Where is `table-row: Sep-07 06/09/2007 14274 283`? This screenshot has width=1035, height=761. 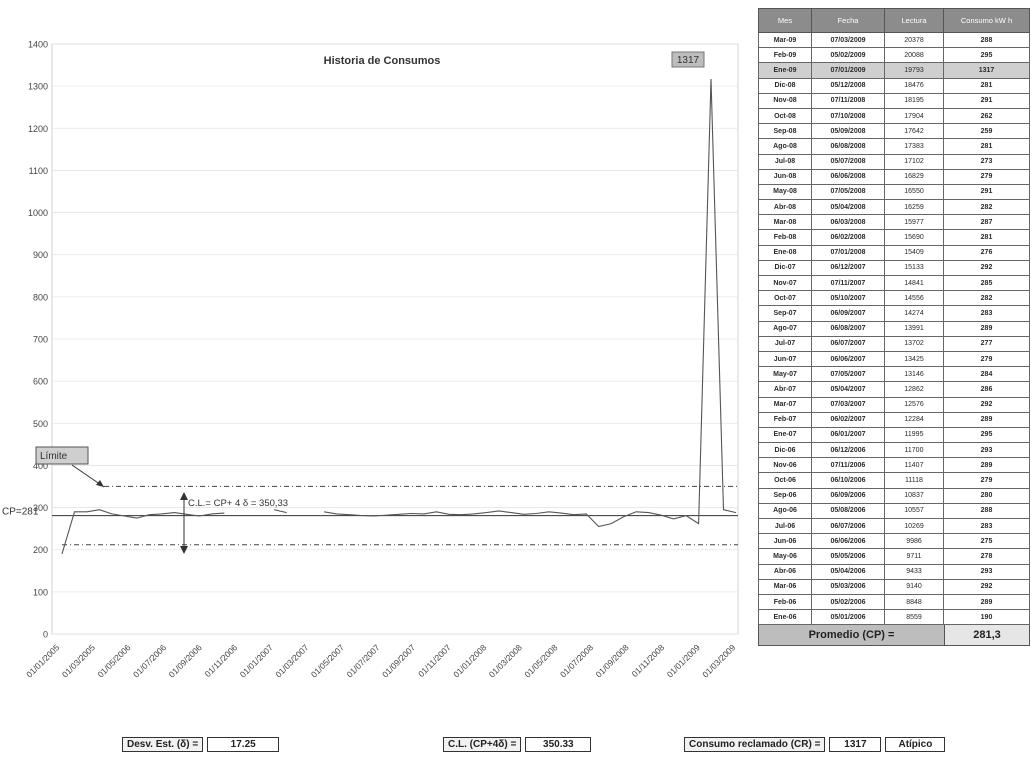 table-row: Sep-07 06/09/2007 14274 283 is located at coordinates (894, 313).